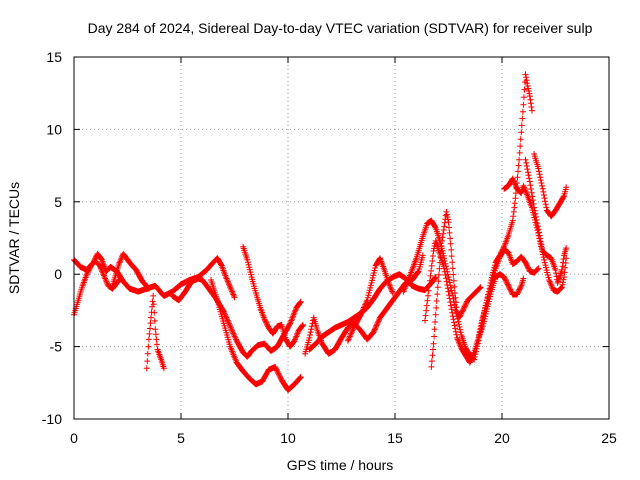 The height and width of the screenshot is (480, 640). Describe the element at coordinates (74, 438) in the screenshot. I see `x-tick-label: 0` at that location.